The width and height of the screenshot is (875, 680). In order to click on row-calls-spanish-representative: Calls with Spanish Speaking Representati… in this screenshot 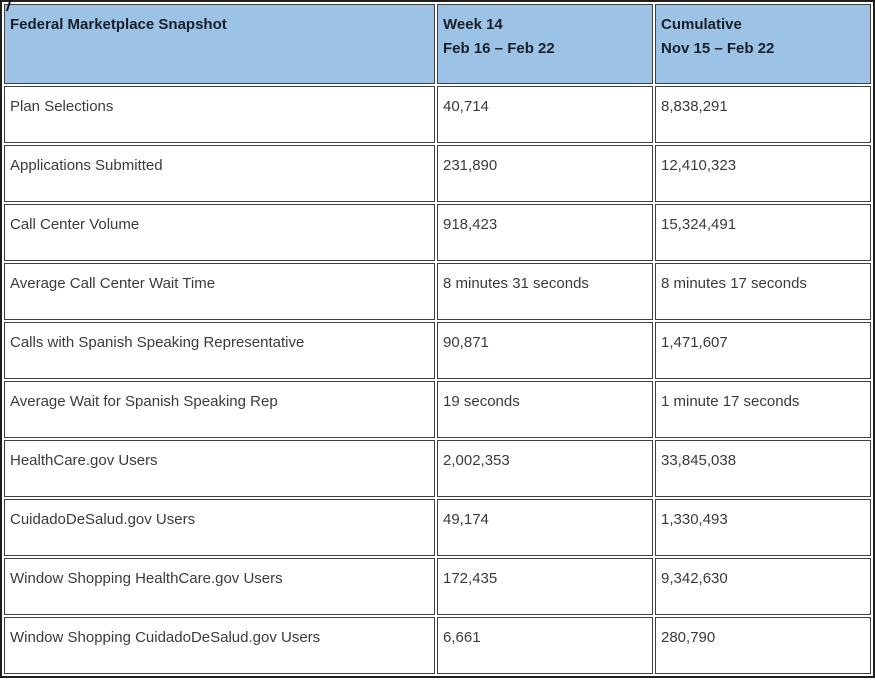, I will do `click(437, 350)`.